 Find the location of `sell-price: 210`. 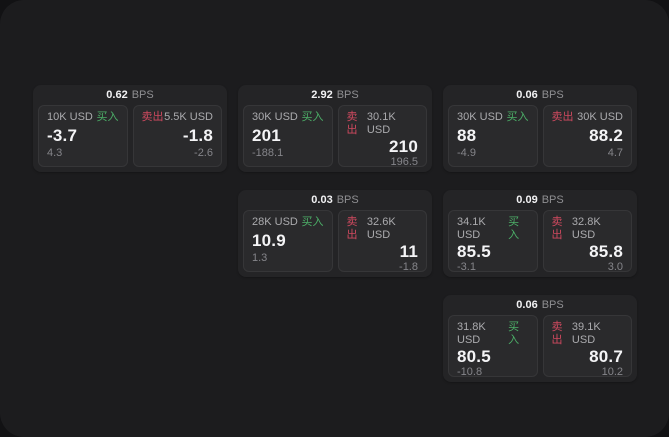

sell-price: 210 is located at coordinates (403, 146).